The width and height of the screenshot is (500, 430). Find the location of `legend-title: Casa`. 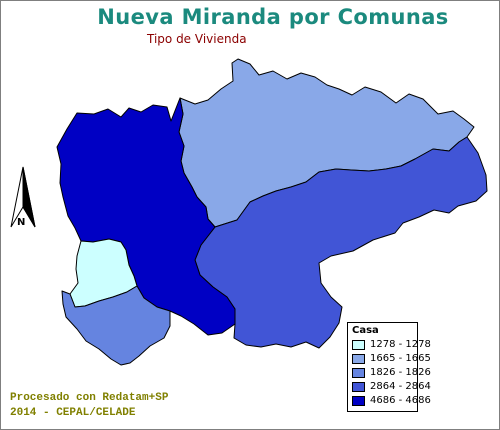

legend-title: Casa is located at coordinates (365, 330).